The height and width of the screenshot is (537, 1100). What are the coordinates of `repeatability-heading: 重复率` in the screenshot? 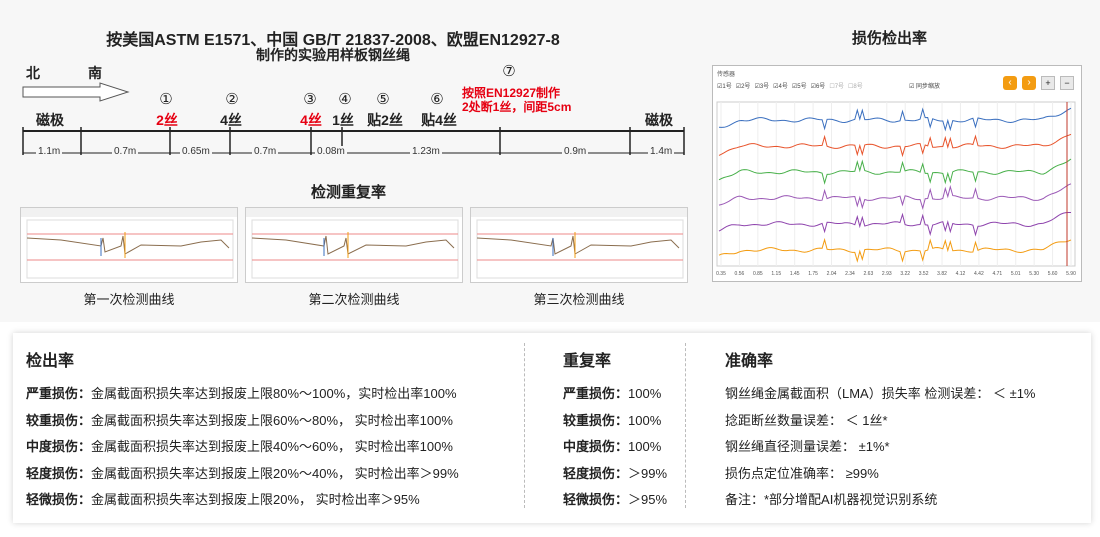 It's located at (587, 361).